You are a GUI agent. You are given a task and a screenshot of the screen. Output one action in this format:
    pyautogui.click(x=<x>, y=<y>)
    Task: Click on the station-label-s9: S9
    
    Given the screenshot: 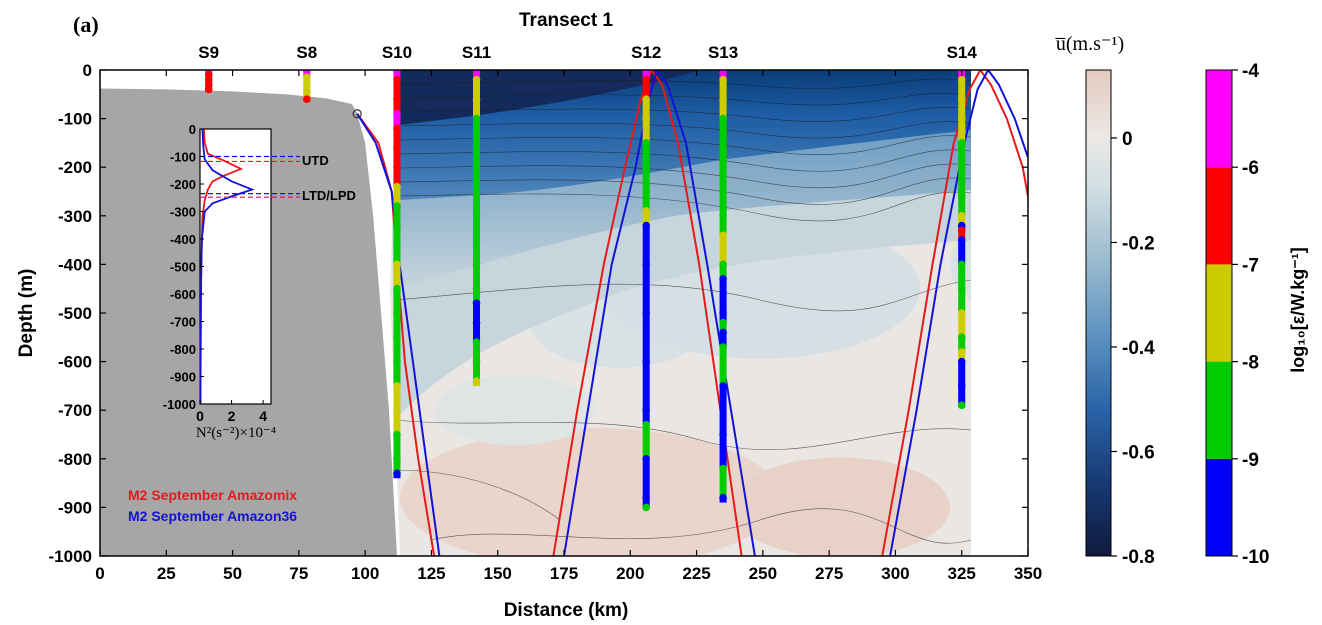 What is the action you would take?
    pyautogui.click(x=208, y=52)
    